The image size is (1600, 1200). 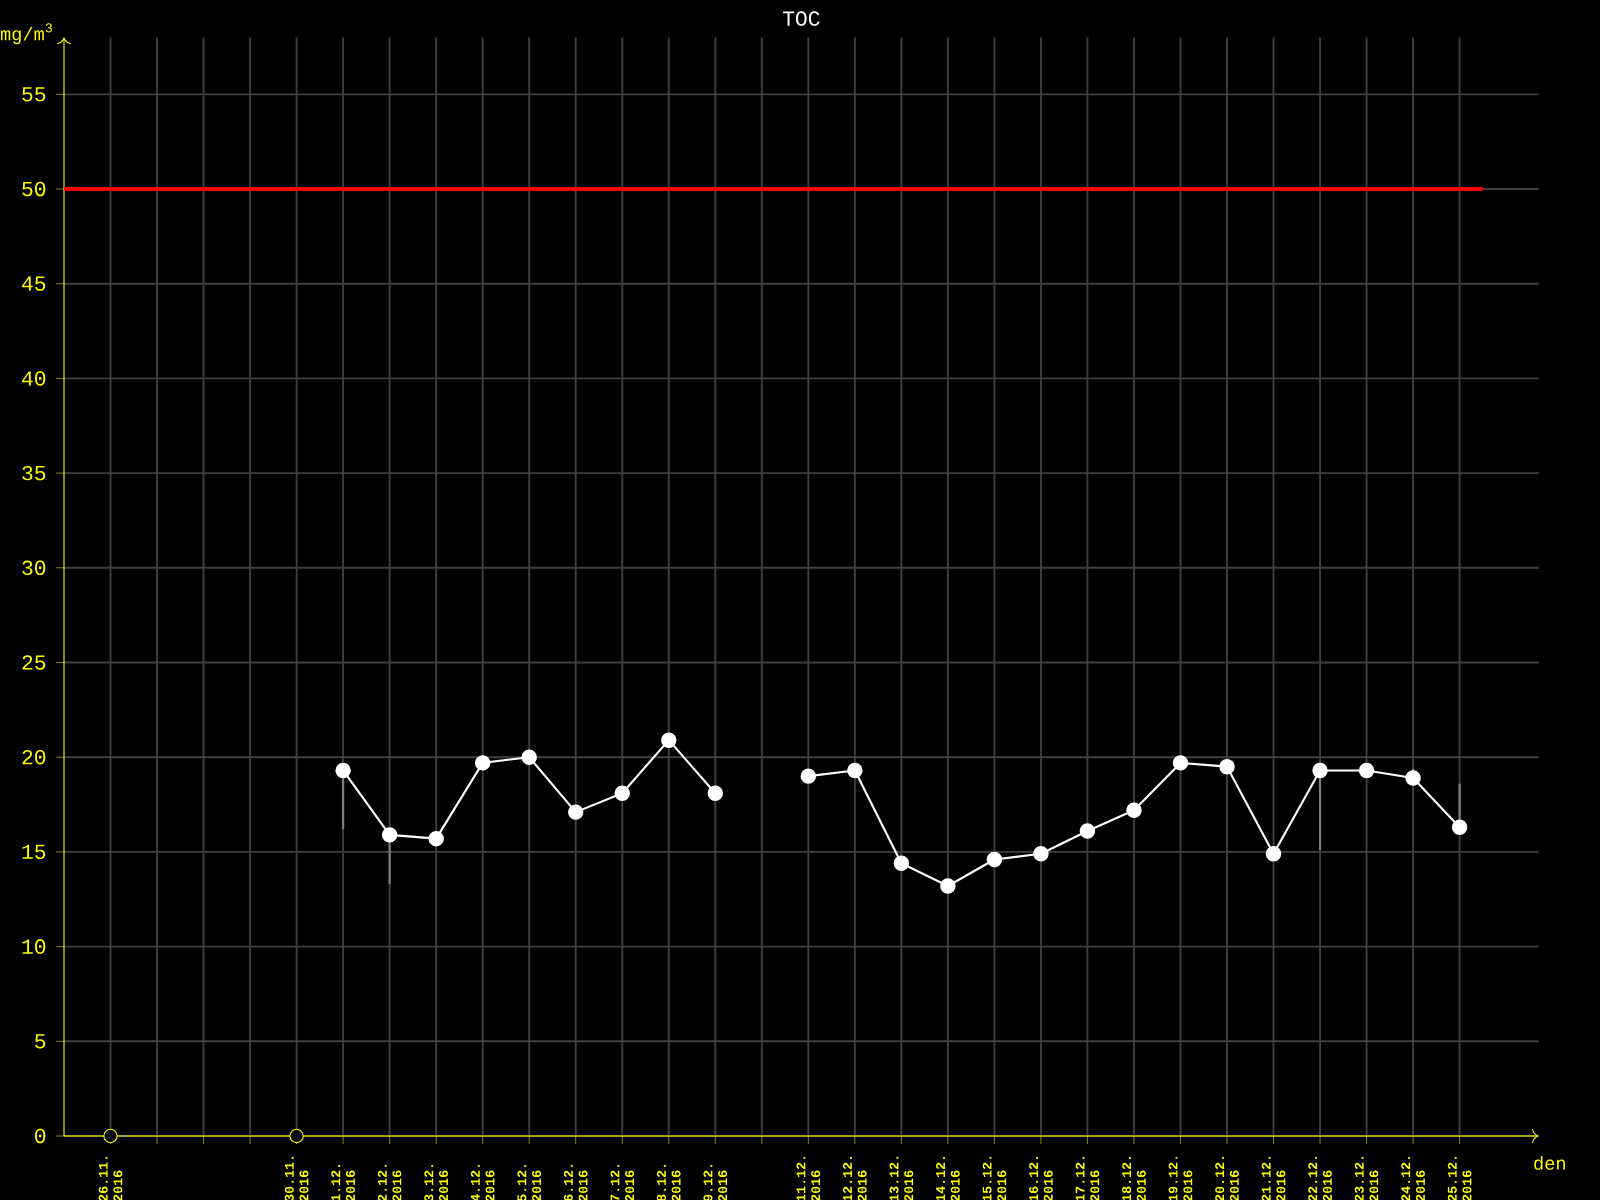 I want to click on y-tick-label: 50, so click(x=34, y=189).